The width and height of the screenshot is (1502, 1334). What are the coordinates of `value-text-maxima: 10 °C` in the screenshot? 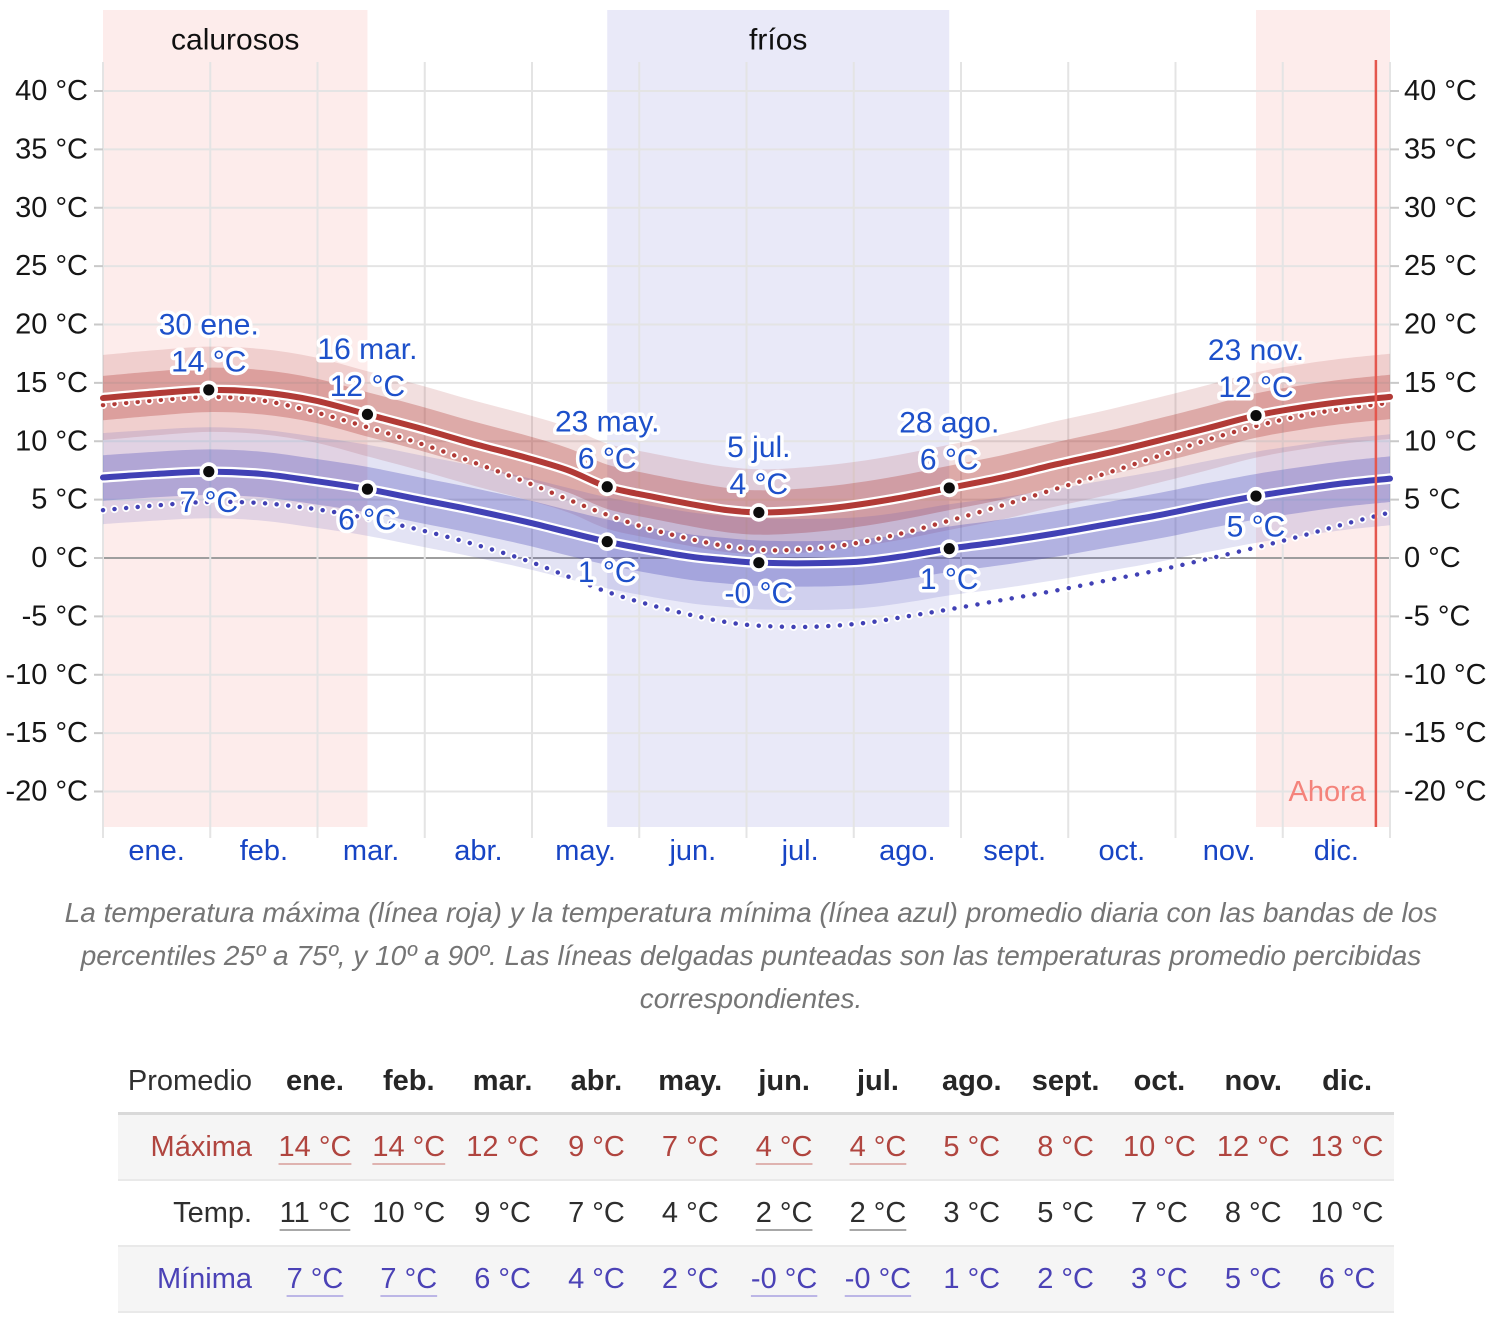 It's located at (1159, 1146).